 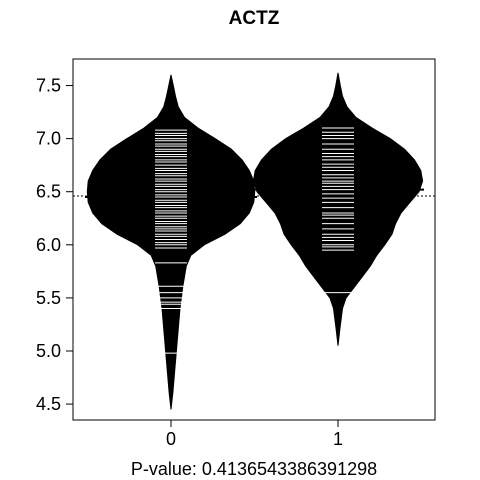 What do you see at coordinates (48, 404) in the screenshot?
I see `y-tick-label-0: 4.5` at bounding box center [48, 404].